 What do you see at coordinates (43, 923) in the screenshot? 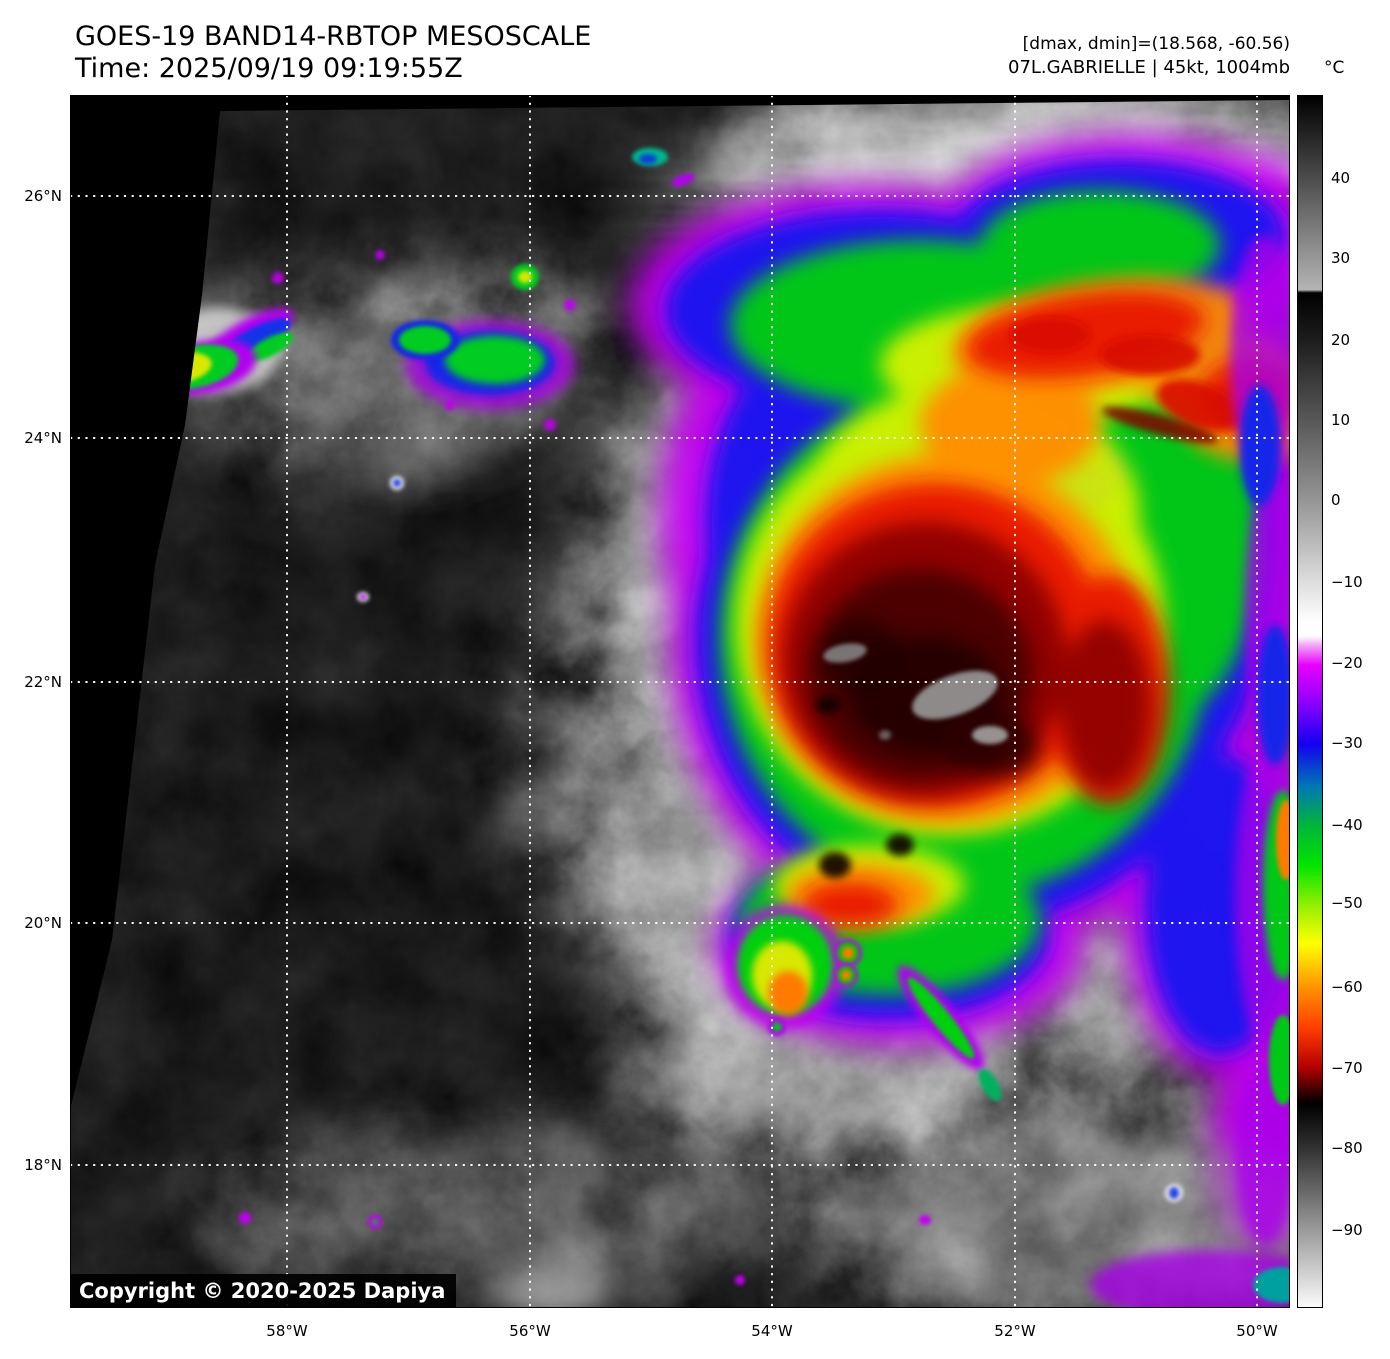
I see `lat-tick-label: 20°N` at bounding box center [43, 923].